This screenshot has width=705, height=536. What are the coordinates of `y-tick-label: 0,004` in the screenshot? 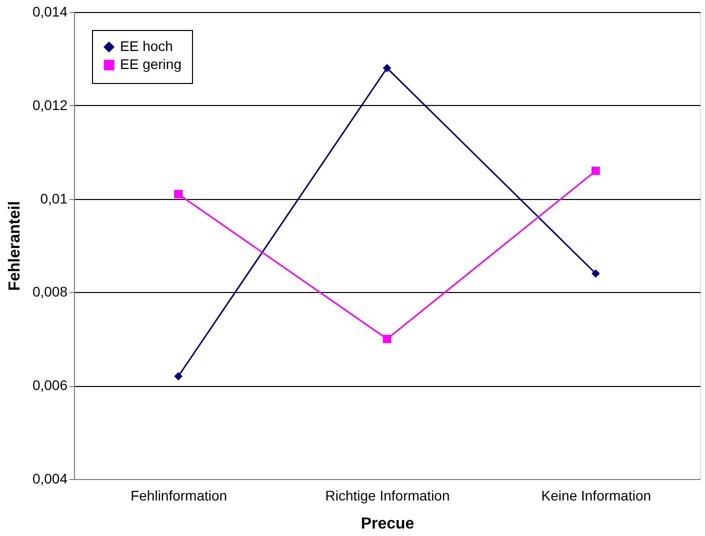 It's located at (50, 478).